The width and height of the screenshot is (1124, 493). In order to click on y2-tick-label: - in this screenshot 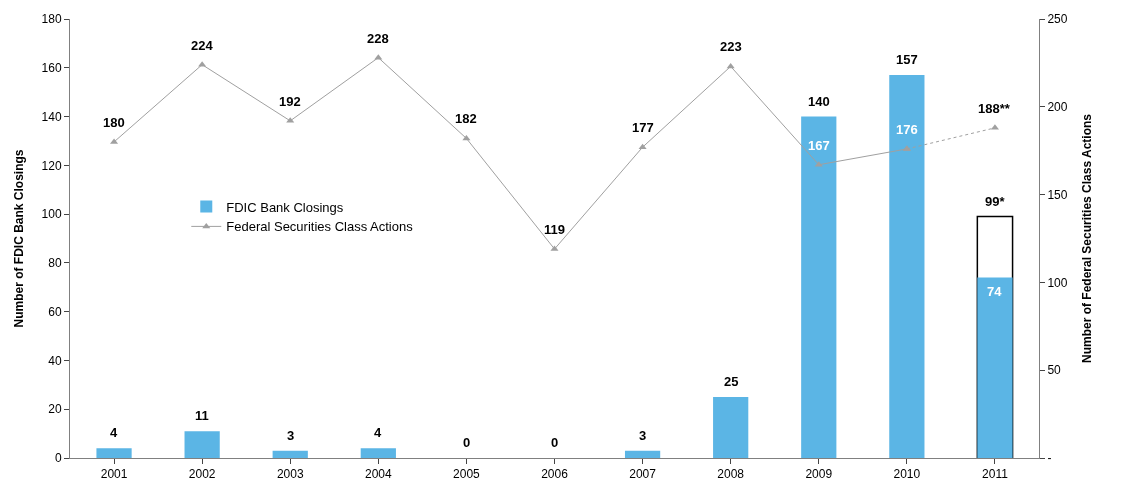, I will do `click(1049, 458)`.